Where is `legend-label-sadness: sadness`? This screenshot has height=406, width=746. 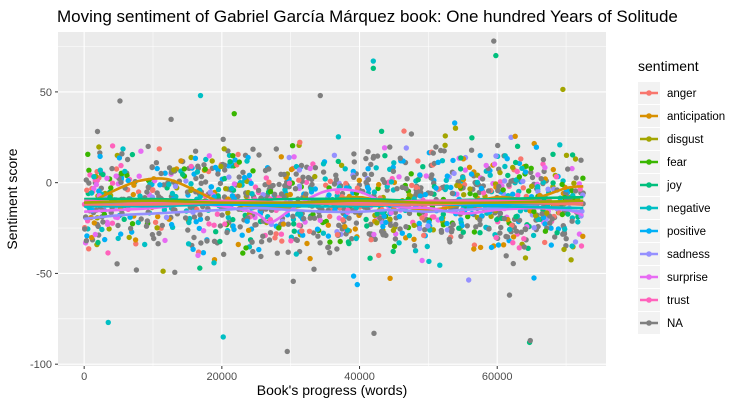 legend-label-sadness: sadness is located at coordinates (688, 255).